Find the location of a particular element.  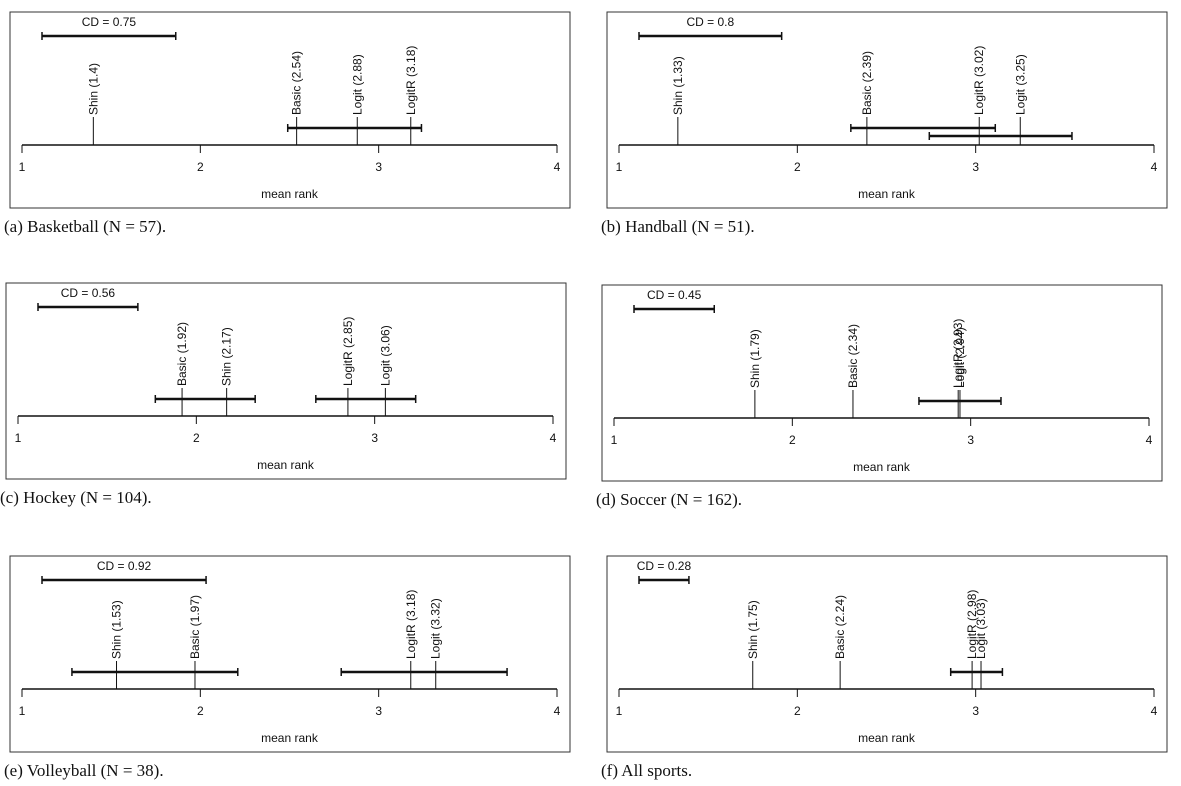

cd-label: CD = 0.45 is located at coordinates (674, 295).